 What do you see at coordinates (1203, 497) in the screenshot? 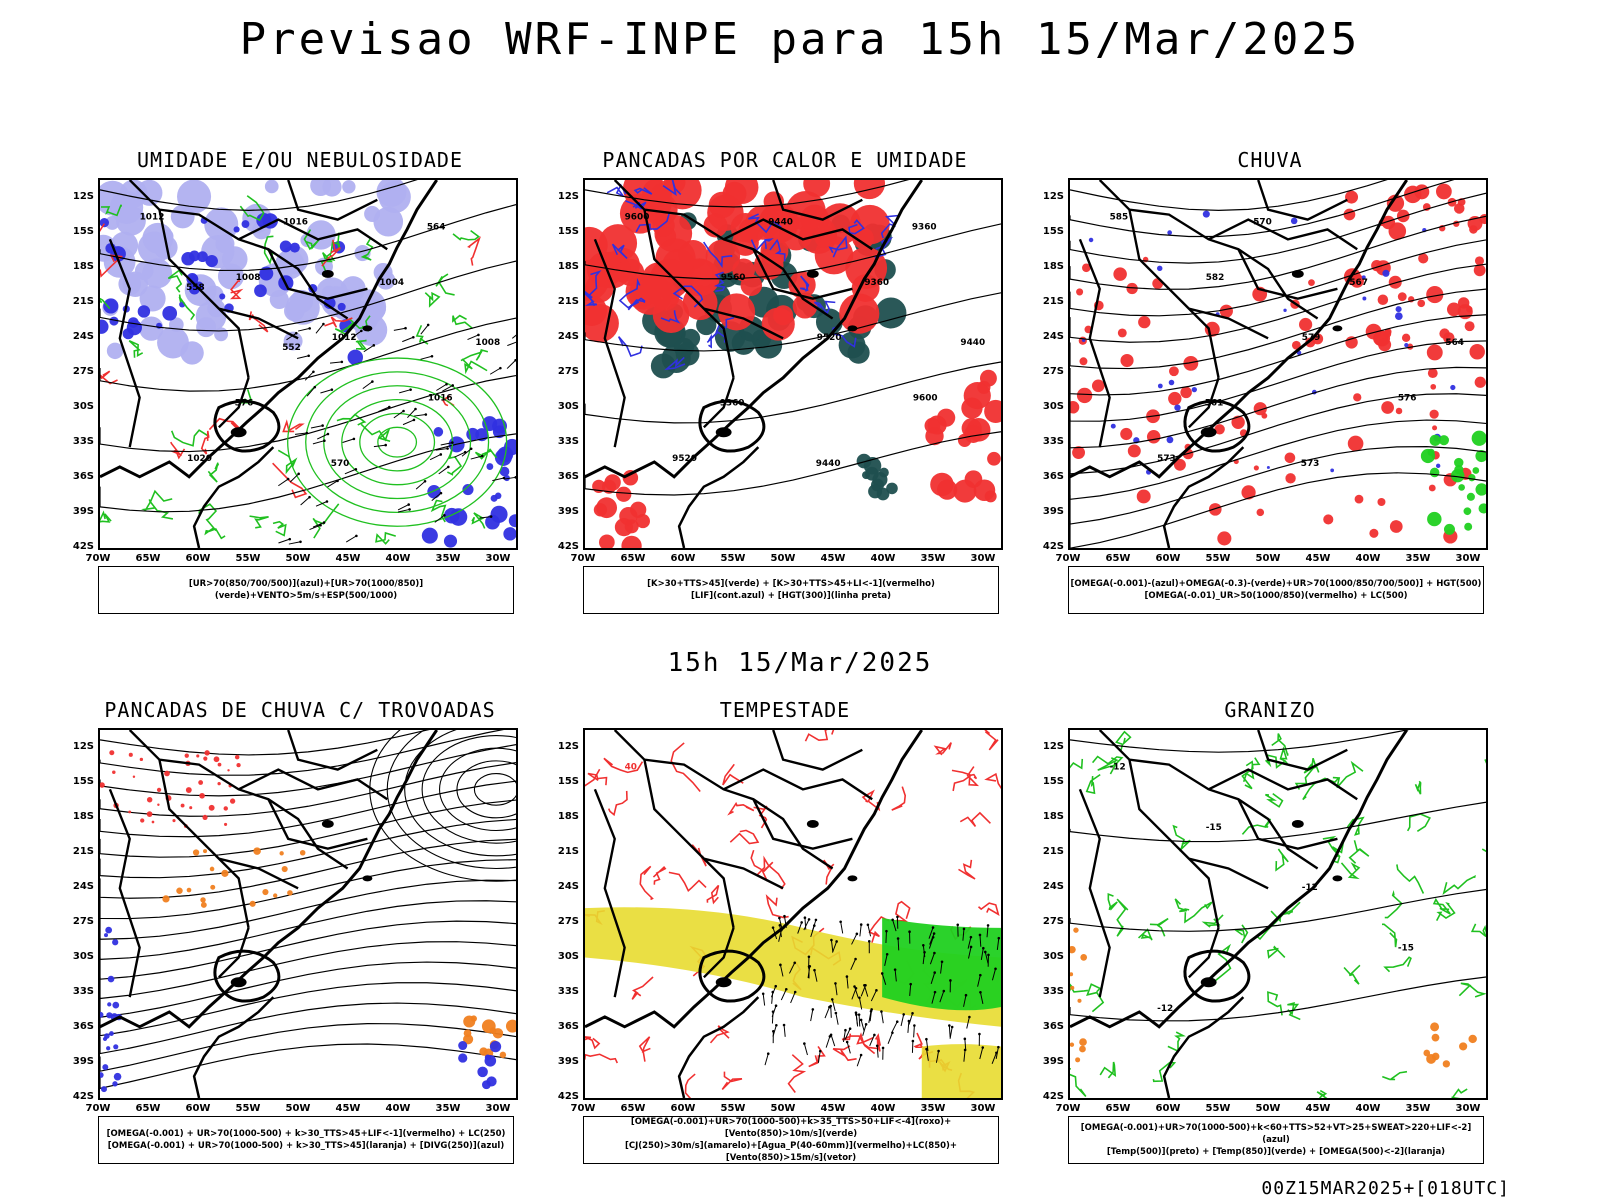
I see `coastline` at bounding box center [1203, 497].